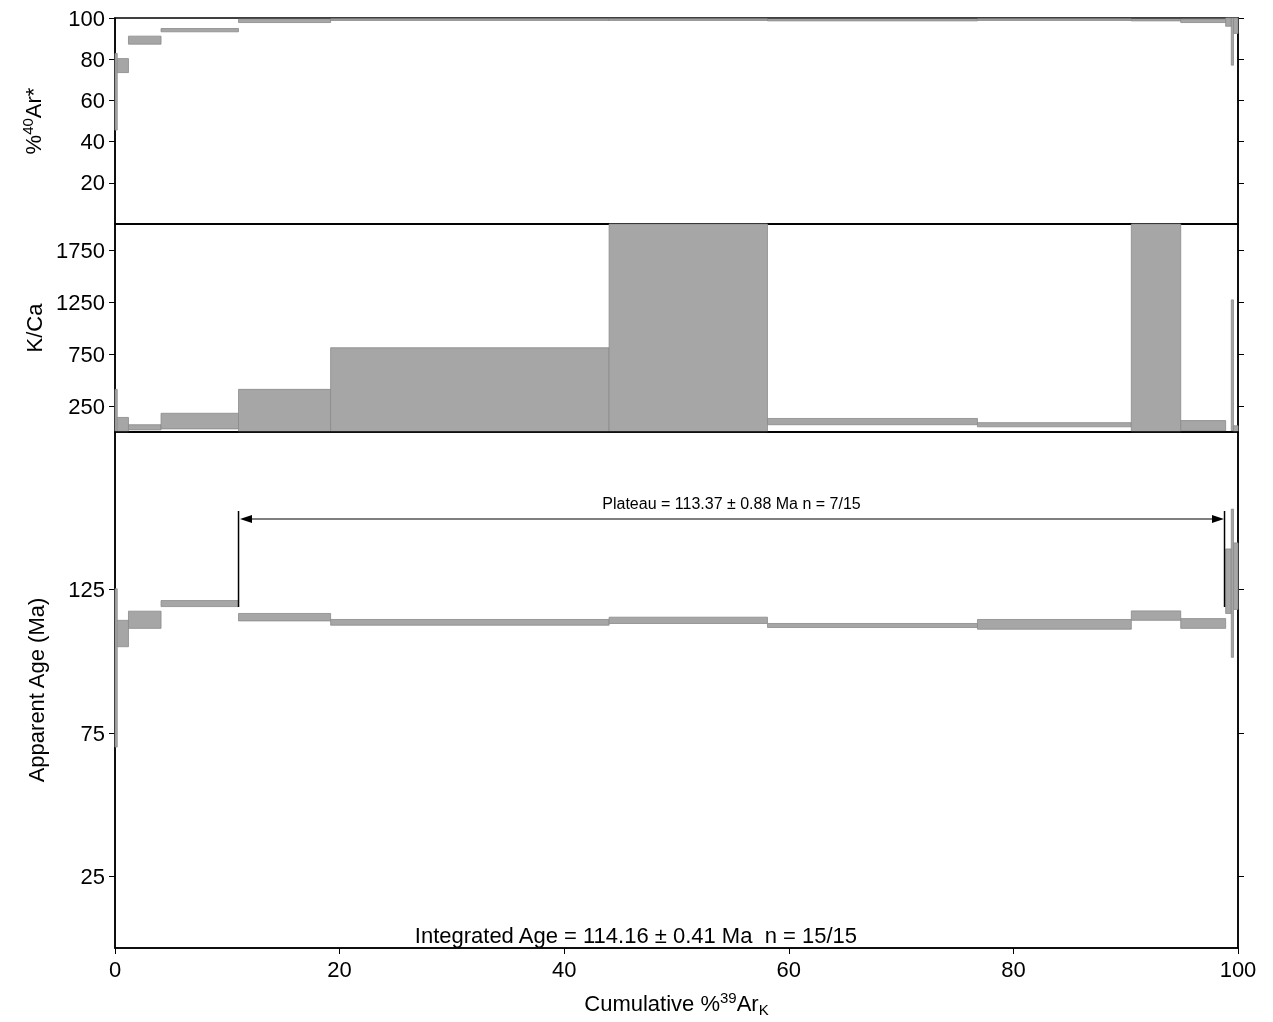 This screenshot has width=1273, height=1022. What do you see at coordinates (80, 250) in the screenshot?
I see `y-tick-label: 1750` at bounding box center [80, 250].